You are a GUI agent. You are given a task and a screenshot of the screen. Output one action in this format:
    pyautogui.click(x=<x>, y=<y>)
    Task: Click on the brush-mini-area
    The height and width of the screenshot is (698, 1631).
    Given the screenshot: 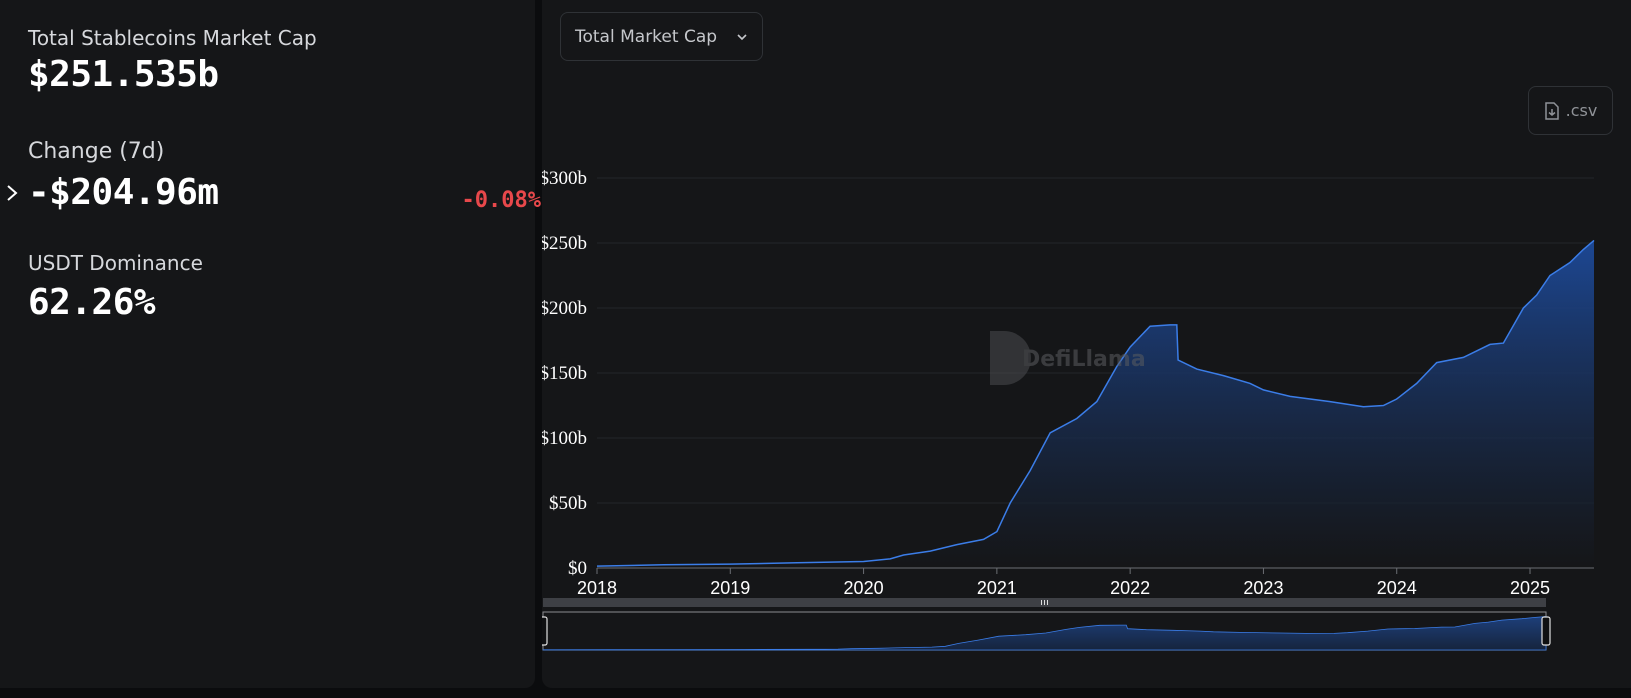 What is the action you would take?
    pyautogui.click(x=1044, y=633)
    